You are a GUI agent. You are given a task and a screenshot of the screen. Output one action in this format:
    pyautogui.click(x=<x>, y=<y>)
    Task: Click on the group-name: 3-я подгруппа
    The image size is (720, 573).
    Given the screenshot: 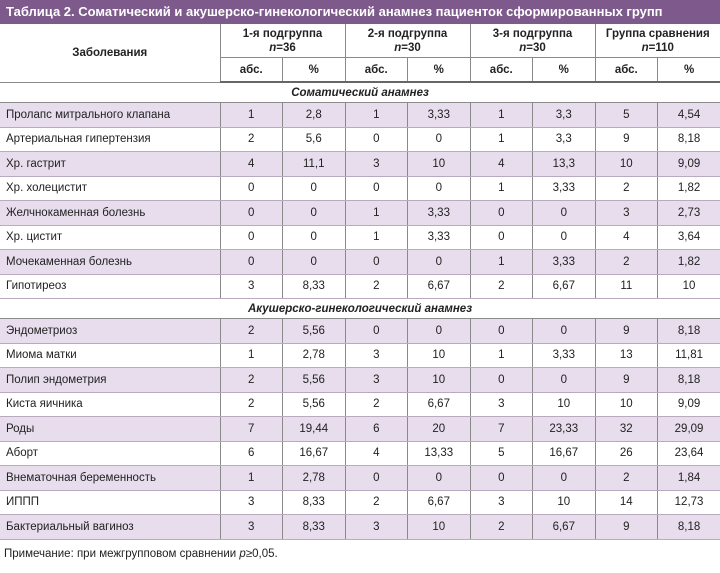 What is the action you would take?
    pyautogui.click(x=532, y=33)
    